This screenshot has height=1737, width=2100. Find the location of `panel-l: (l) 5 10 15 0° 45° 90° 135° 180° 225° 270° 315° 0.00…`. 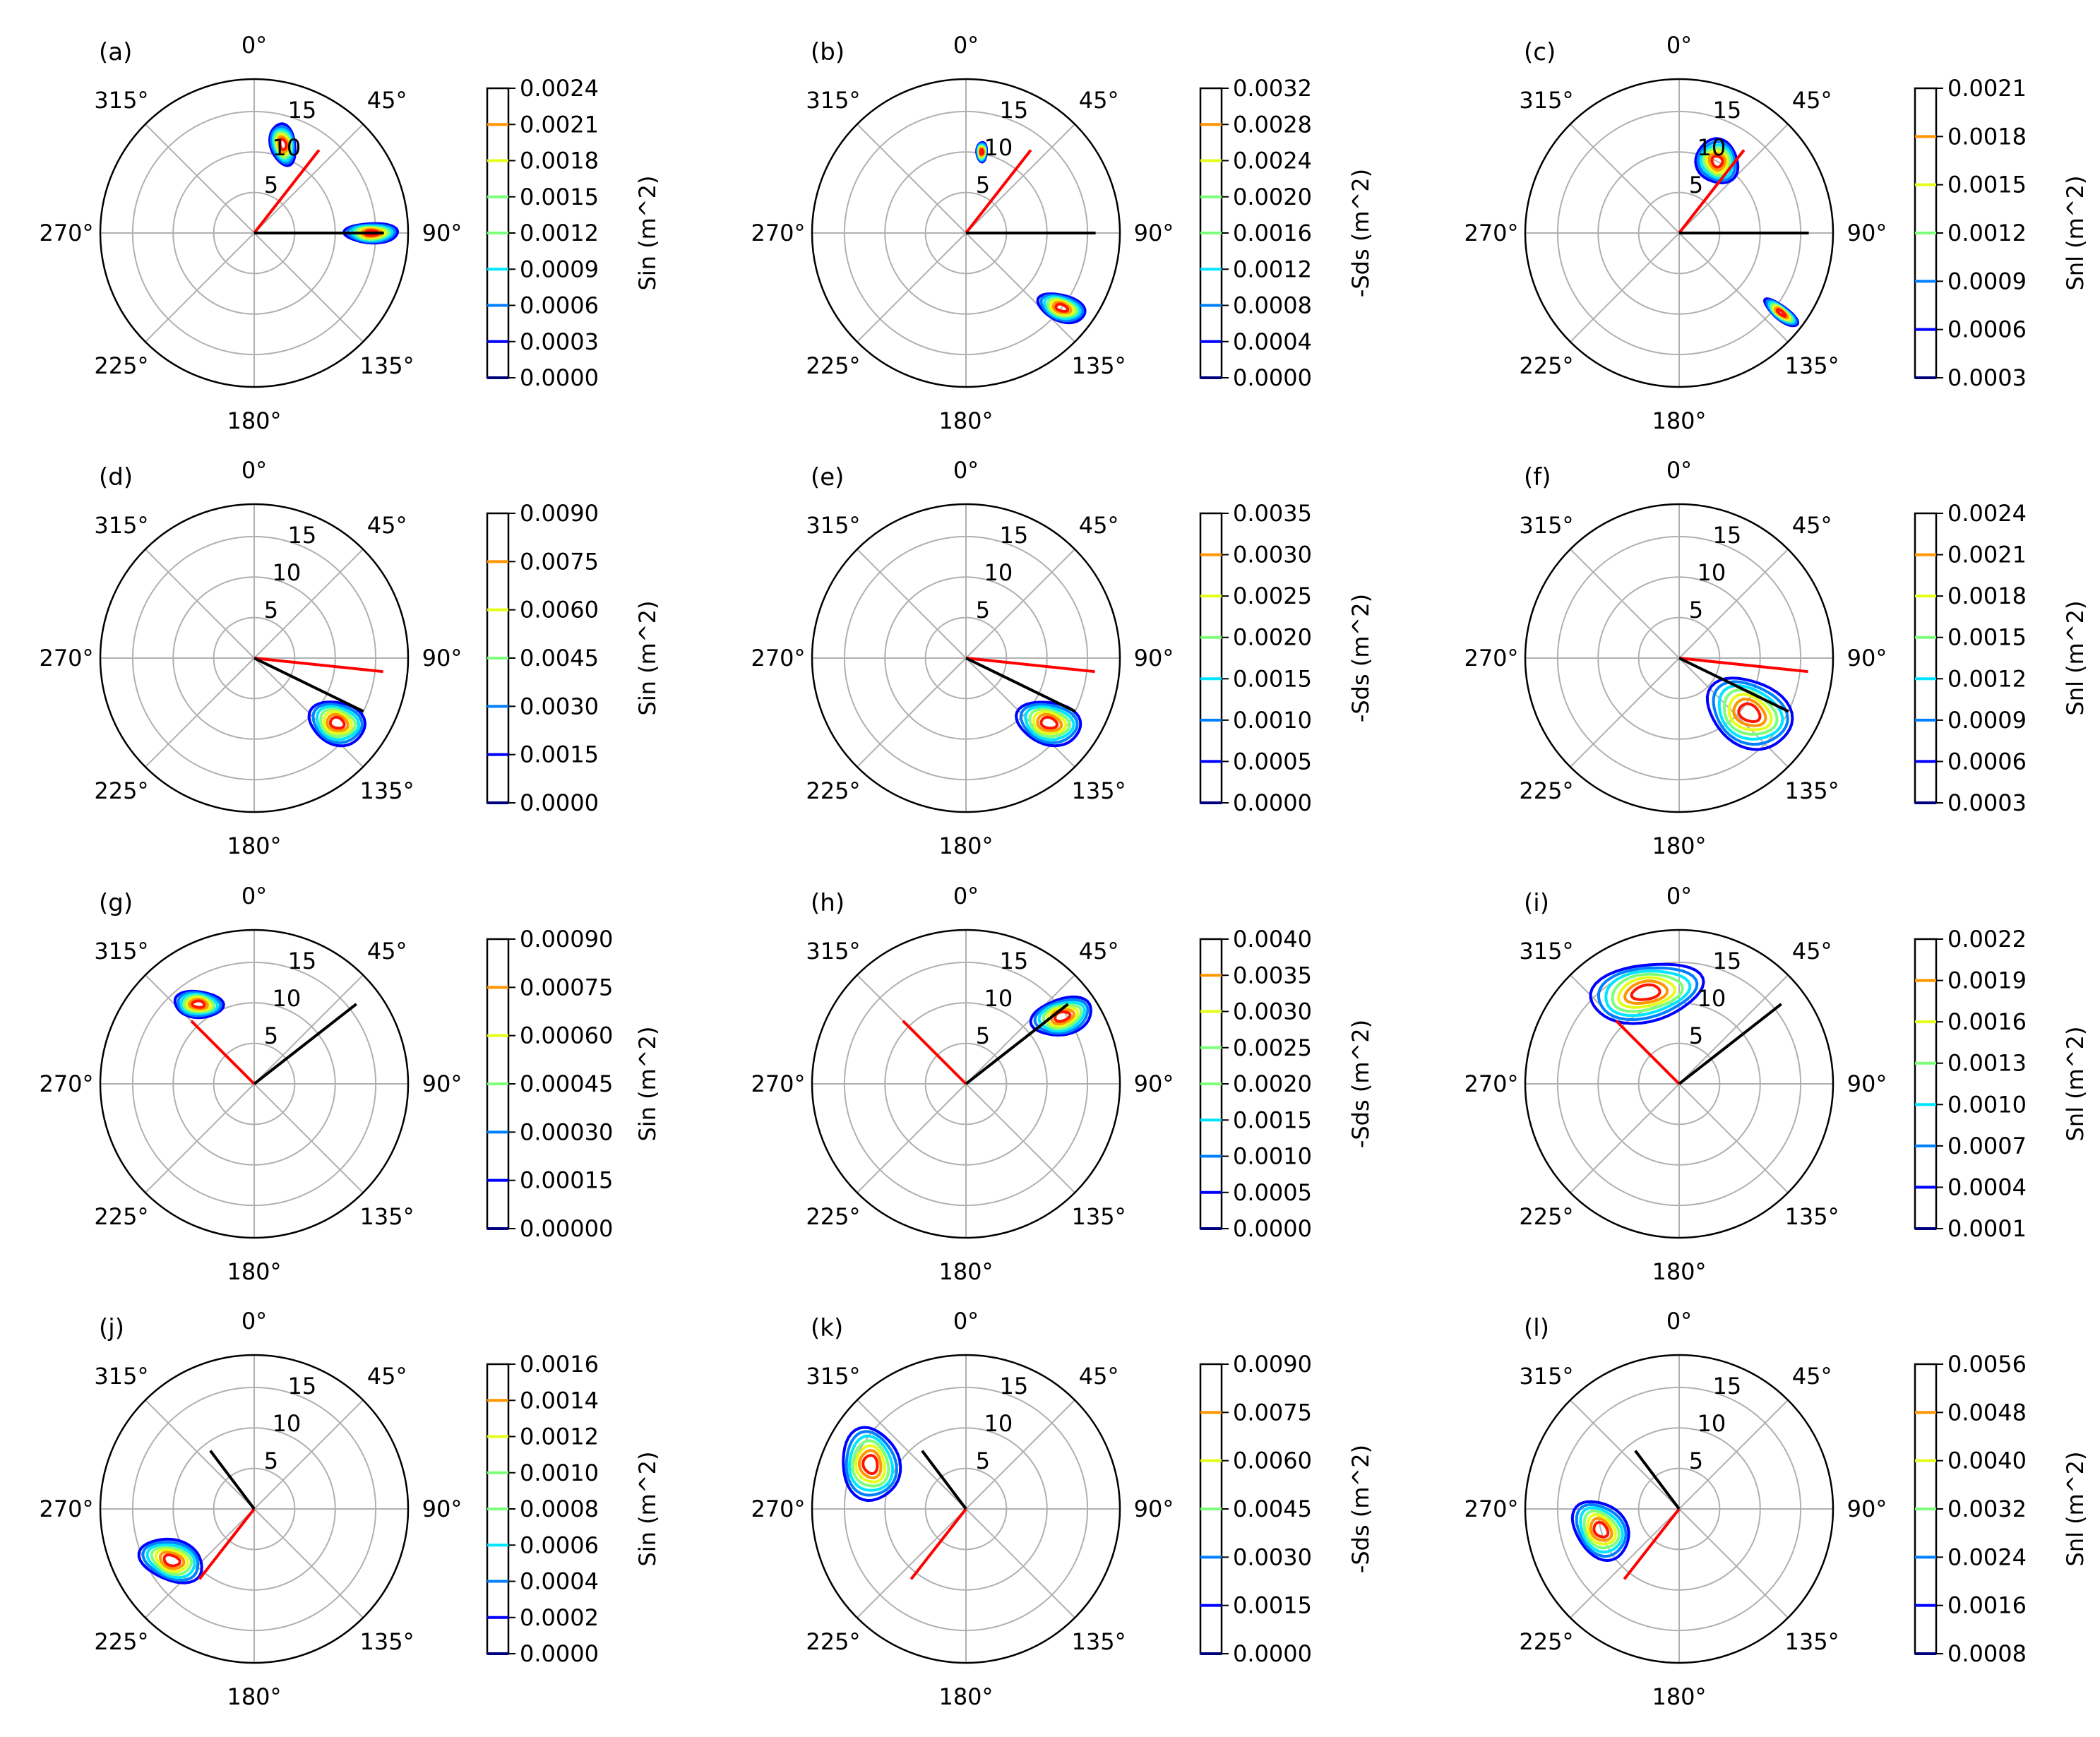

panel-l: (l) 5 10 15 0° 45° 90° 135° 180° 225° 270° 315° 0.00… is located at coordinates (1776, 1509).